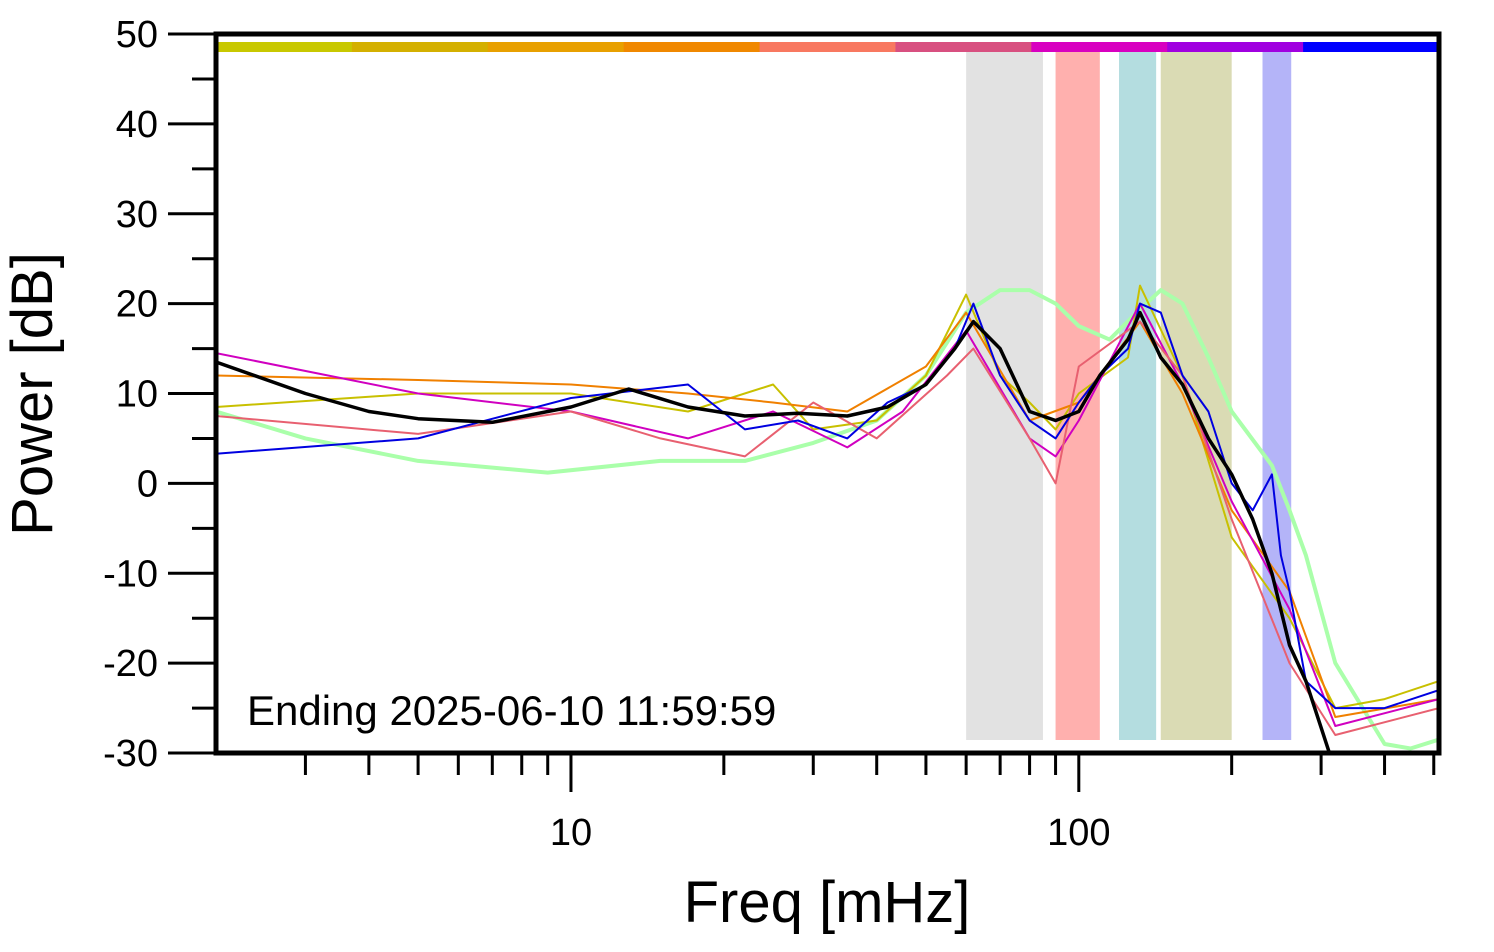  I want to click on x-axis-title: Freq [mHz], so click(827, 902).